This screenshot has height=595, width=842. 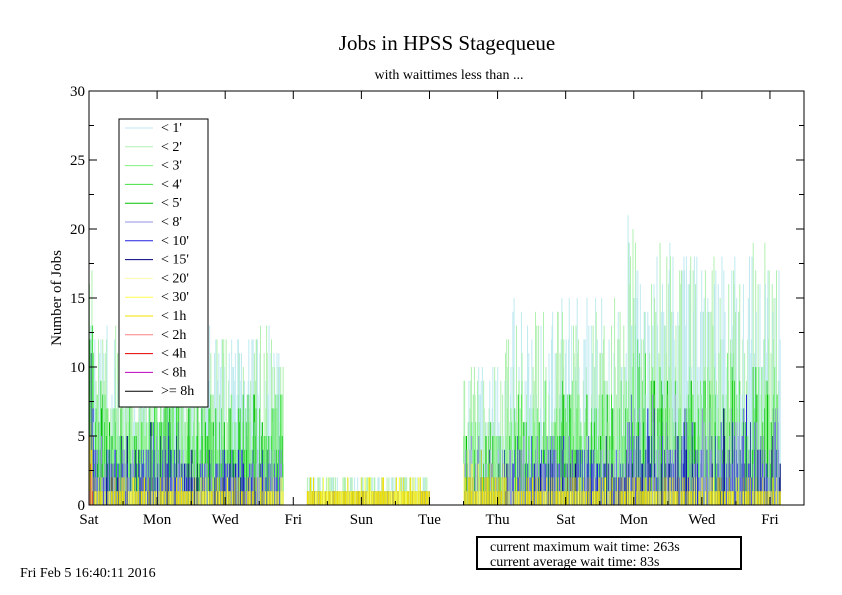 What do you see at coordinates (585, 547) in the screenshot?
I see `max-wait-time: current maximum wait time: 263s` at bounding box center [585, 547].